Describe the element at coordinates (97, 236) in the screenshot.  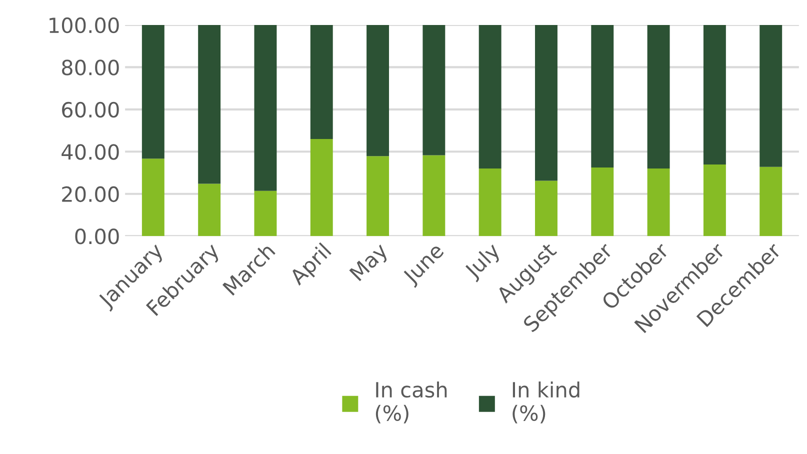
I see `y-tick-label: 0.00` at that location.